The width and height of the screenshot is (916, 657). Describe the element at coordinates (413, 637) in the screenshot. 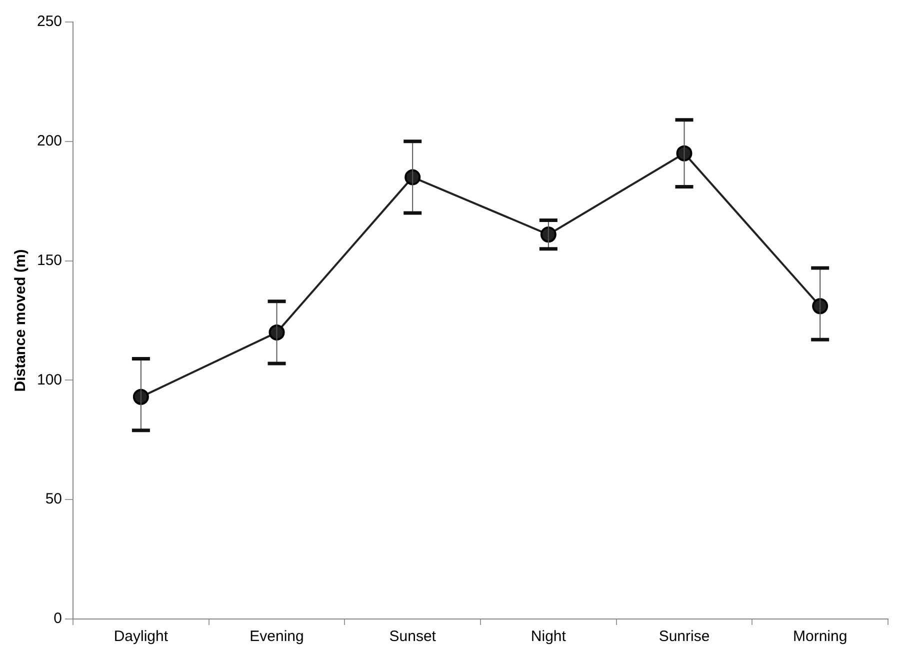

I see `x-tick-label: Sunset` at that location.